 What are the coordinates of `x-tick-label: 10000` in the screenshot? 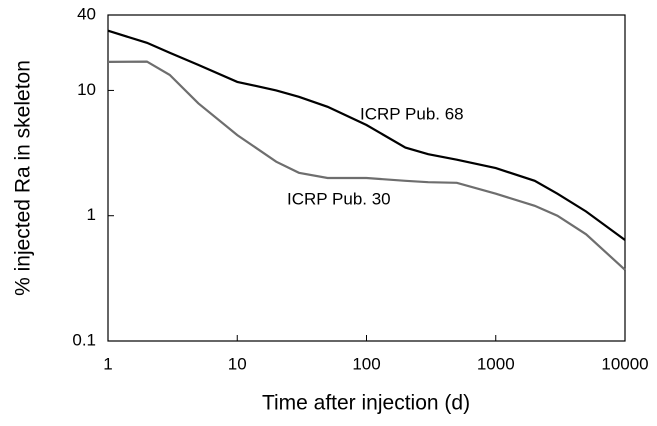 It's located at (624, 363).